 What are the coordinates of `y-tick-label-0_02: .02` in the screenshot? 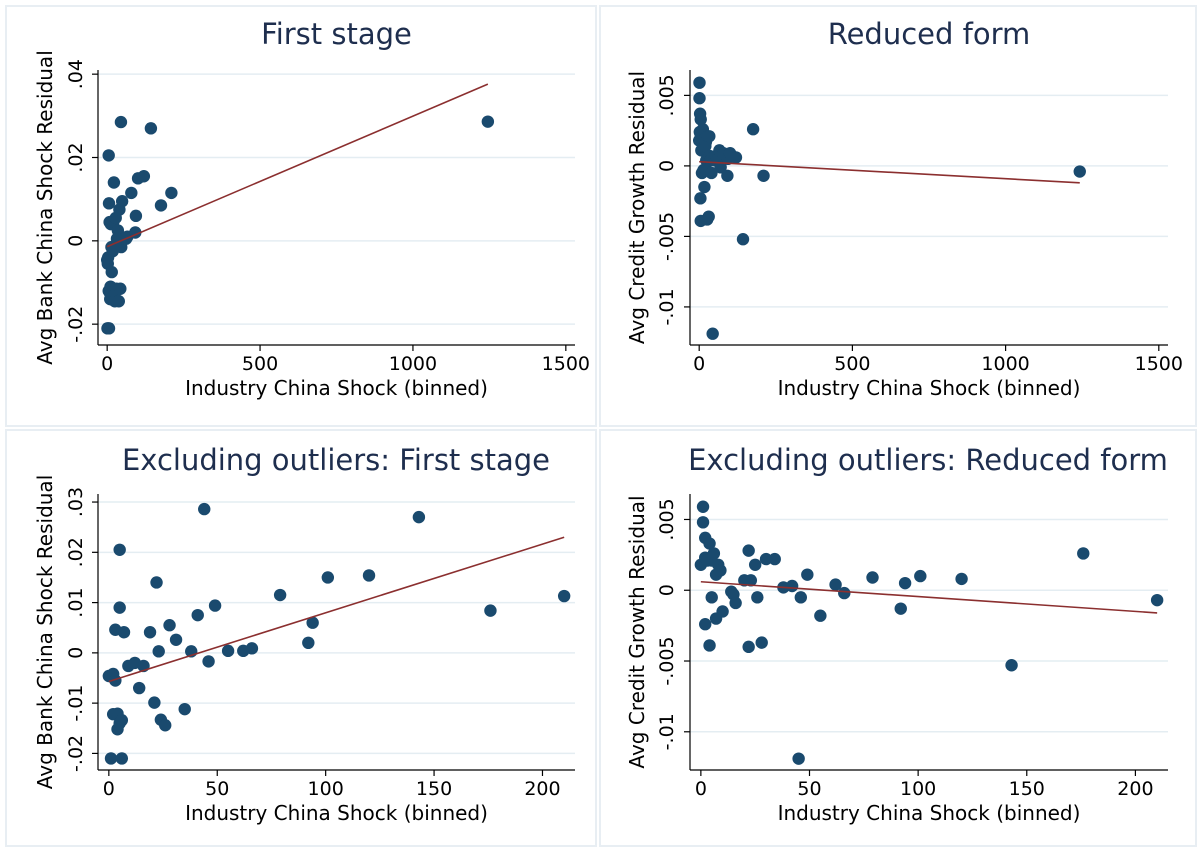 It's located at (76, 157).